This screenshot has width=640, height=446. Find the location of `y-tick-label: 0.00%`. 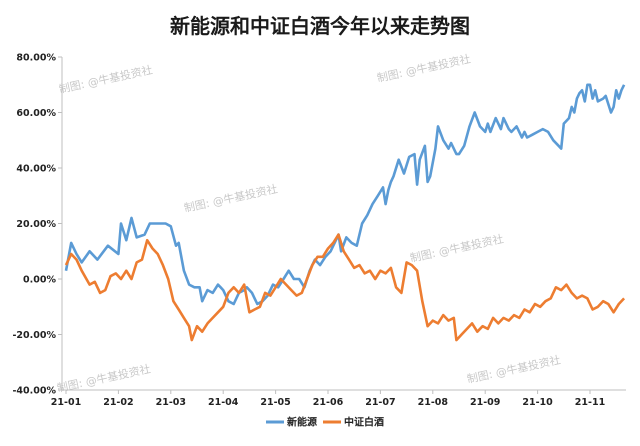

y-tick-label: 0.00% is located at coordinates (39, 280).